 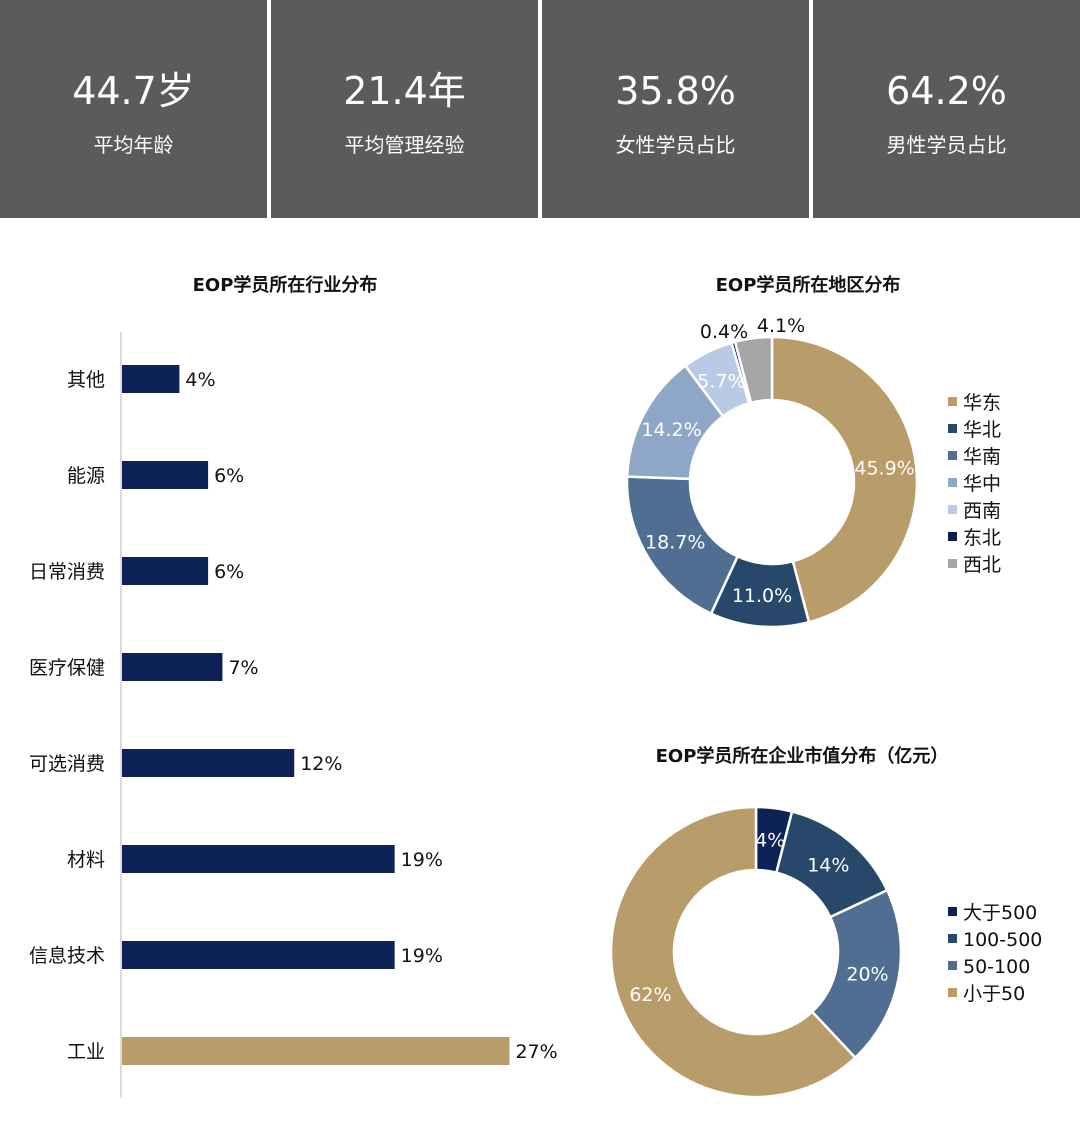 I want to click on legend-label: 华南, so click(x=982, y=457).